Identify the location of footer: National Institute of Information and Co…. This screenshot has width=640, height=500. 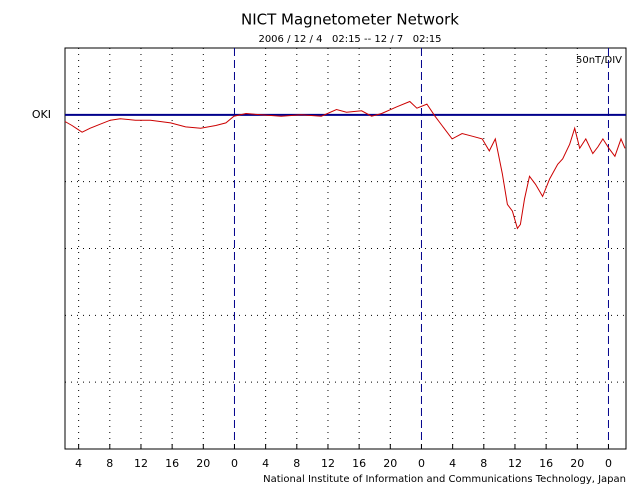
(444, 479).